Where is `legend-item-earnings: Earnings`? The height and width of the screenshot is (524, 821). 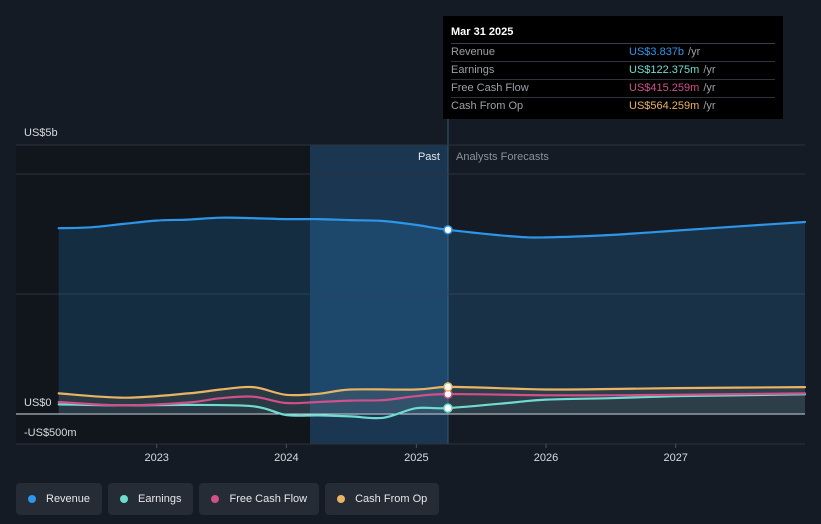
legend-item-earnings: Earnings is located at coordinates (151, 499).